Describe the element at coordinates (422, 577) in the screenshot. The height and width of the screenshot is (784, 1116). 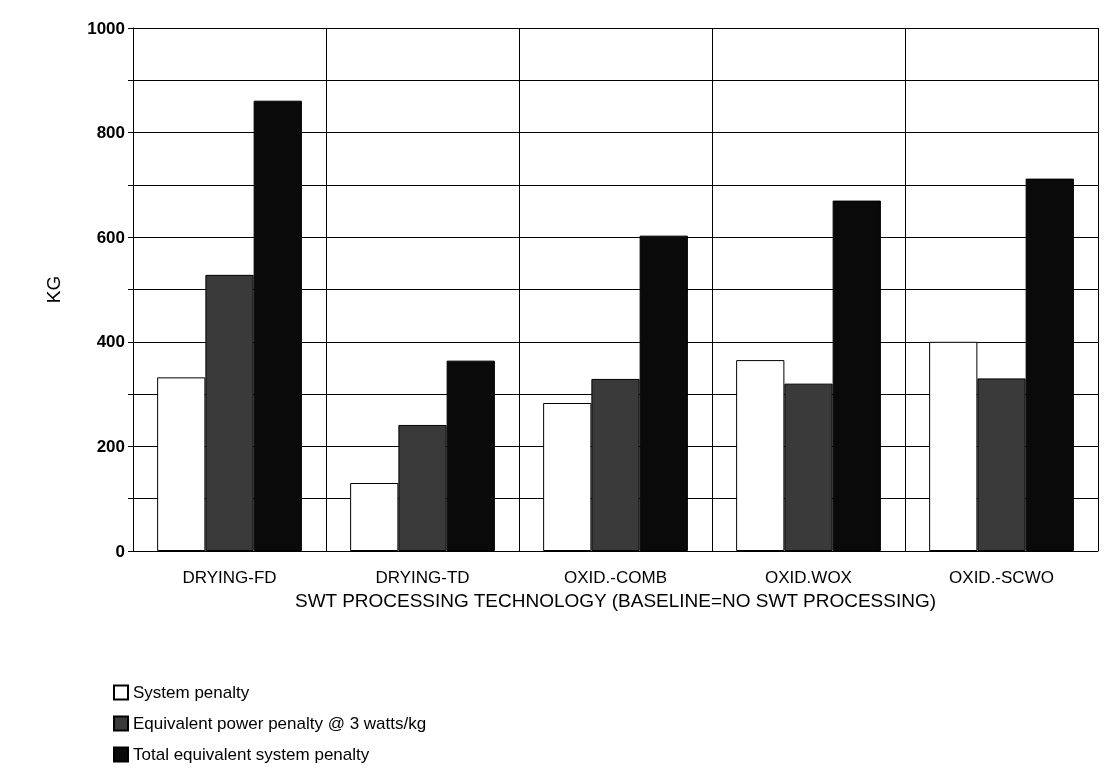
I see `x-tick-label: DRYING-TD` at that location.